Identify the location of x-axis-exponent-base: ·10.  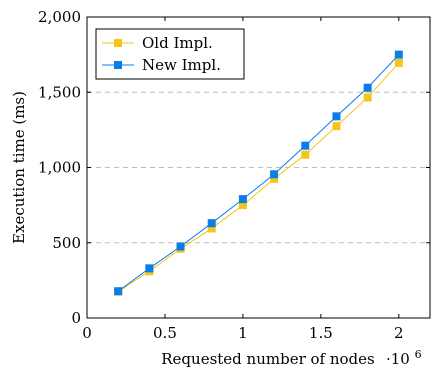
(398, 359).